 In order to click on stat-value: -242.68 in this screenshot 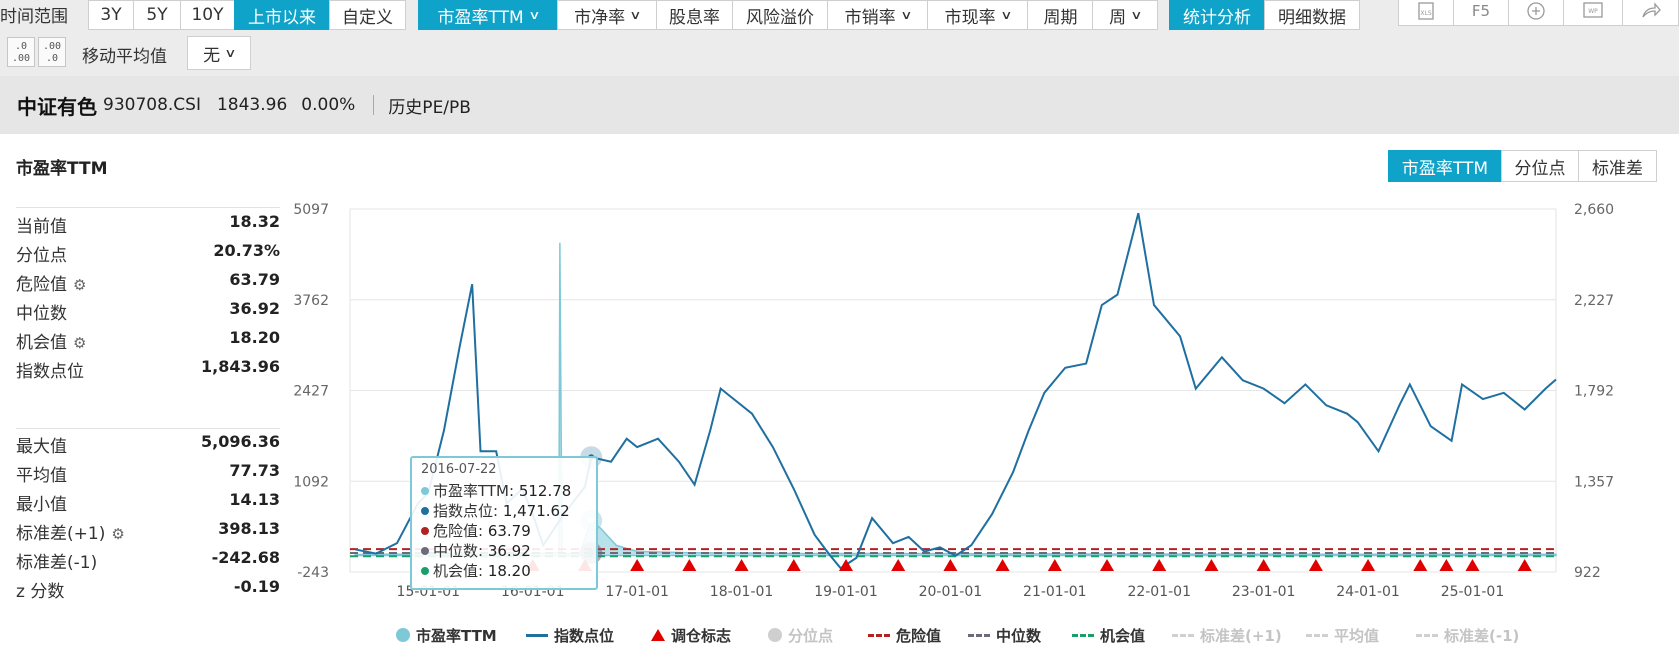, I will do `click(245, 557)`.